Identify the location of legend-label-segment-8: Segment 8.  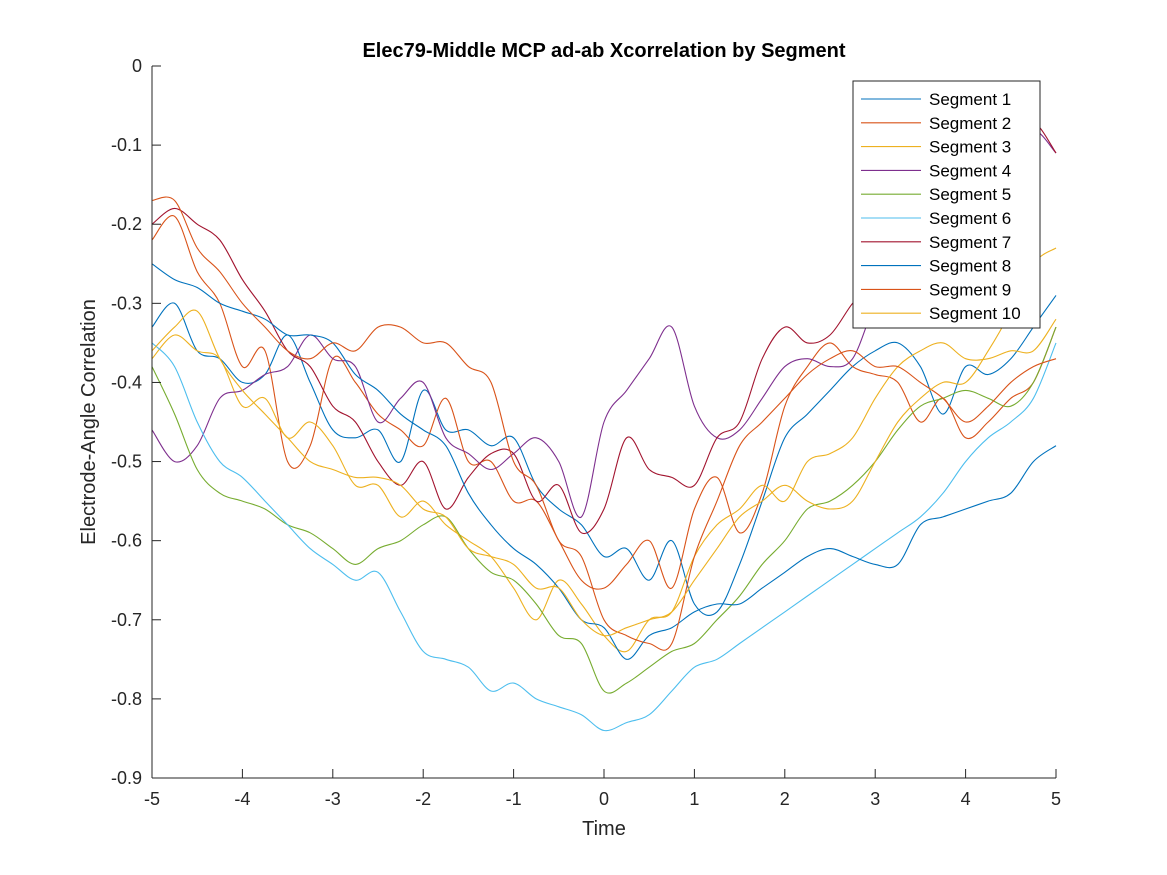
(970, 266).